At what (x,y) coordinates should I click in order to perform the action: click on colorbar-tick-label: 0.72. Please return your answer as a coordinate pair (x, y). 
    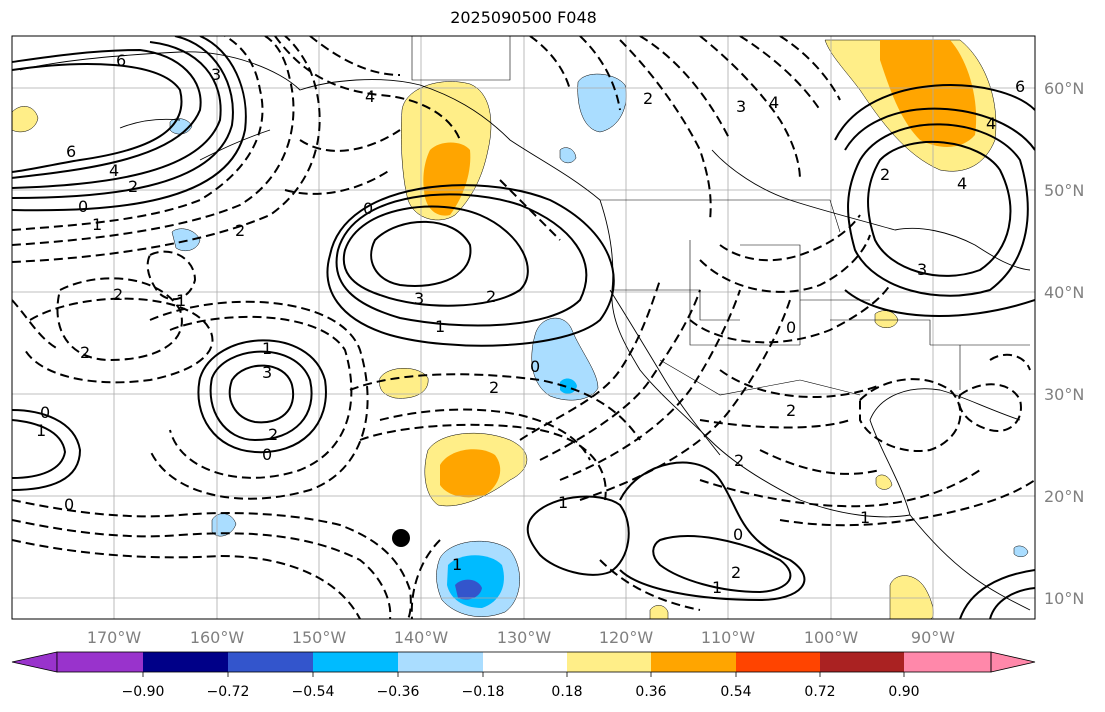
    Looking at the image, I should click on (819, 692).